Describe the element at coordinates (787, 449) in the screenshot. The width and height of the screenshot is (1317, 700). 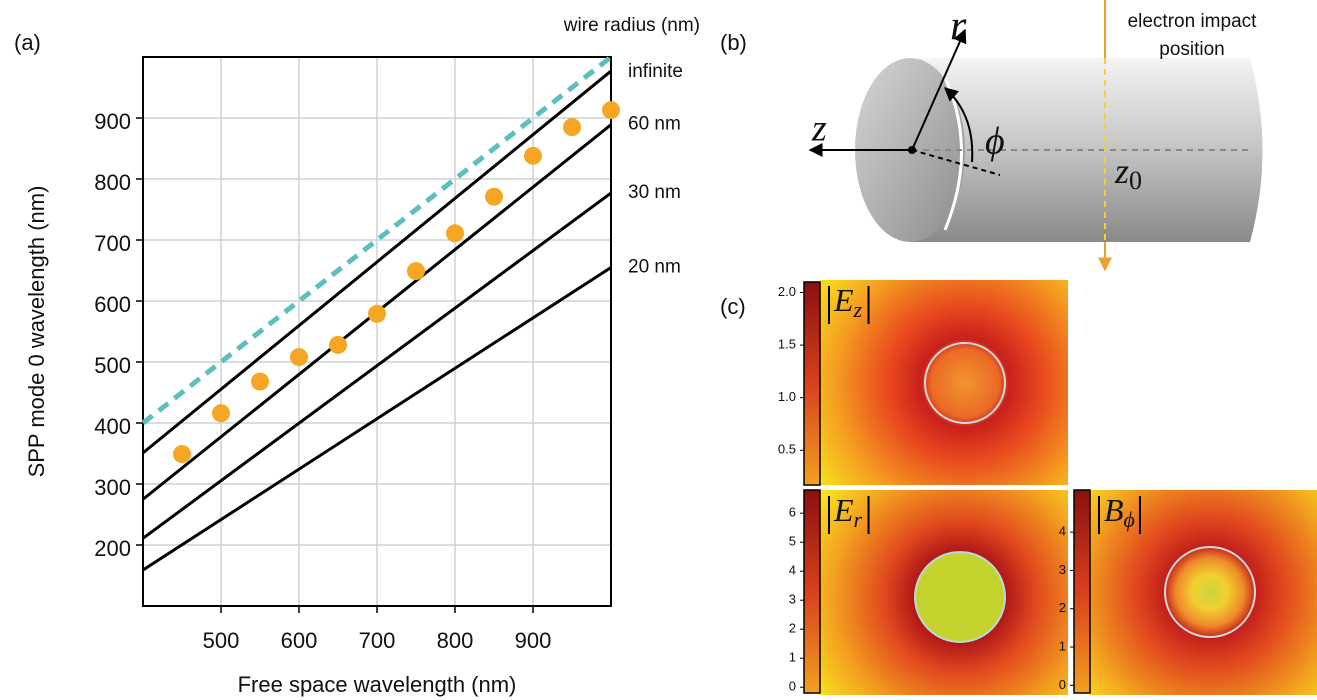
I see `colorbar-tick-label: 0.5` at that location.